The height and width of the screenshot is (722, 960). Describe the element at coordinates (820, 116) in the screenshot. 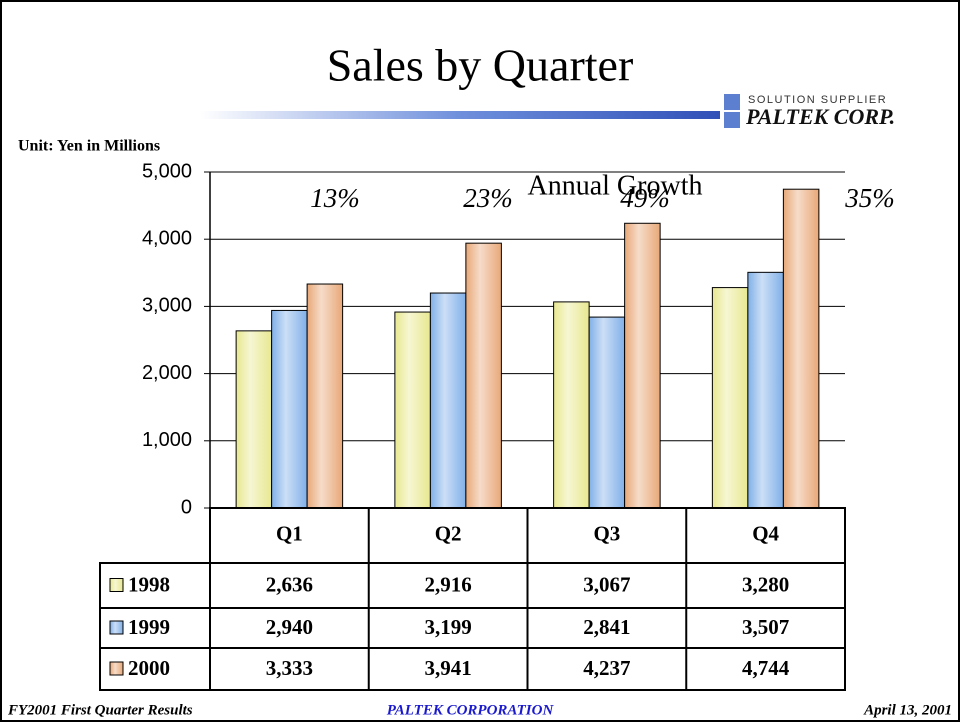

I see `logo-name: PALTEK CORP.` at that location.